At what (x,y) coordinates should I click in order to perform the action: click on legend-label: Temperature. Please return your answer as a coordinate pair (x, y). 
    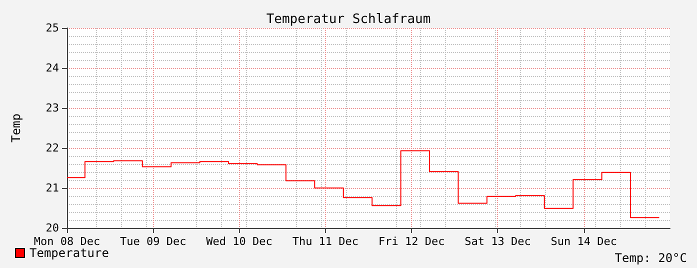
    Looking at the image, I should click on (69, 253).